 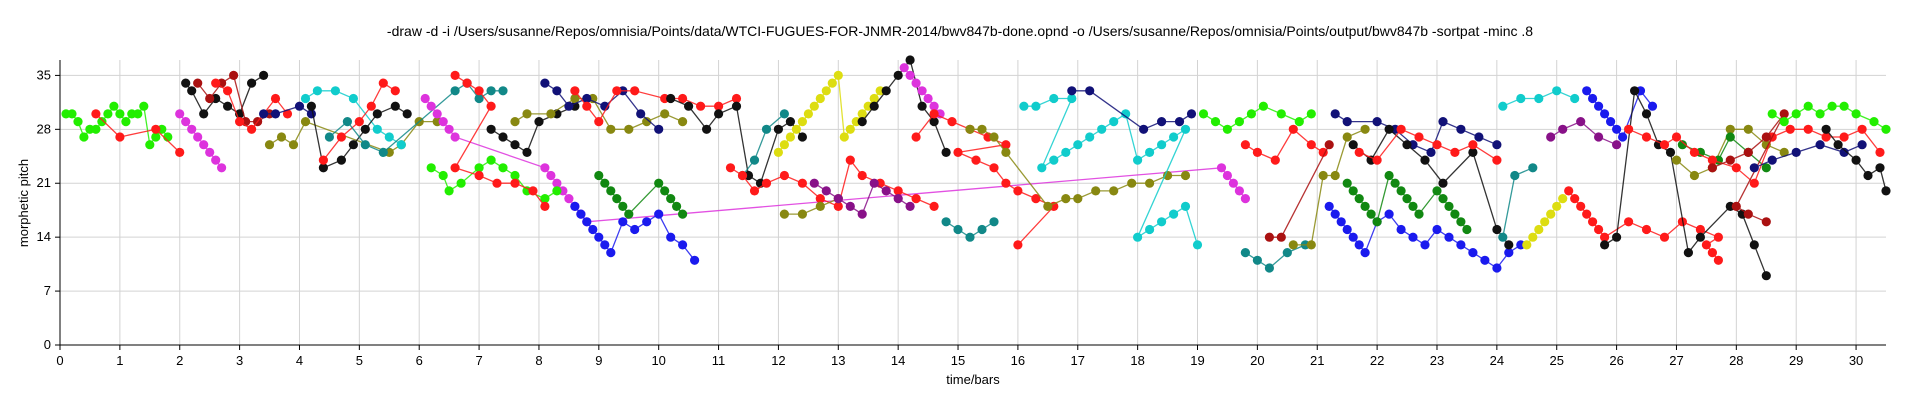 What do you see at coordinates (47, 290) in the screenshot?
I see `y-tick-label: 7` at bounding box center [47, 290].